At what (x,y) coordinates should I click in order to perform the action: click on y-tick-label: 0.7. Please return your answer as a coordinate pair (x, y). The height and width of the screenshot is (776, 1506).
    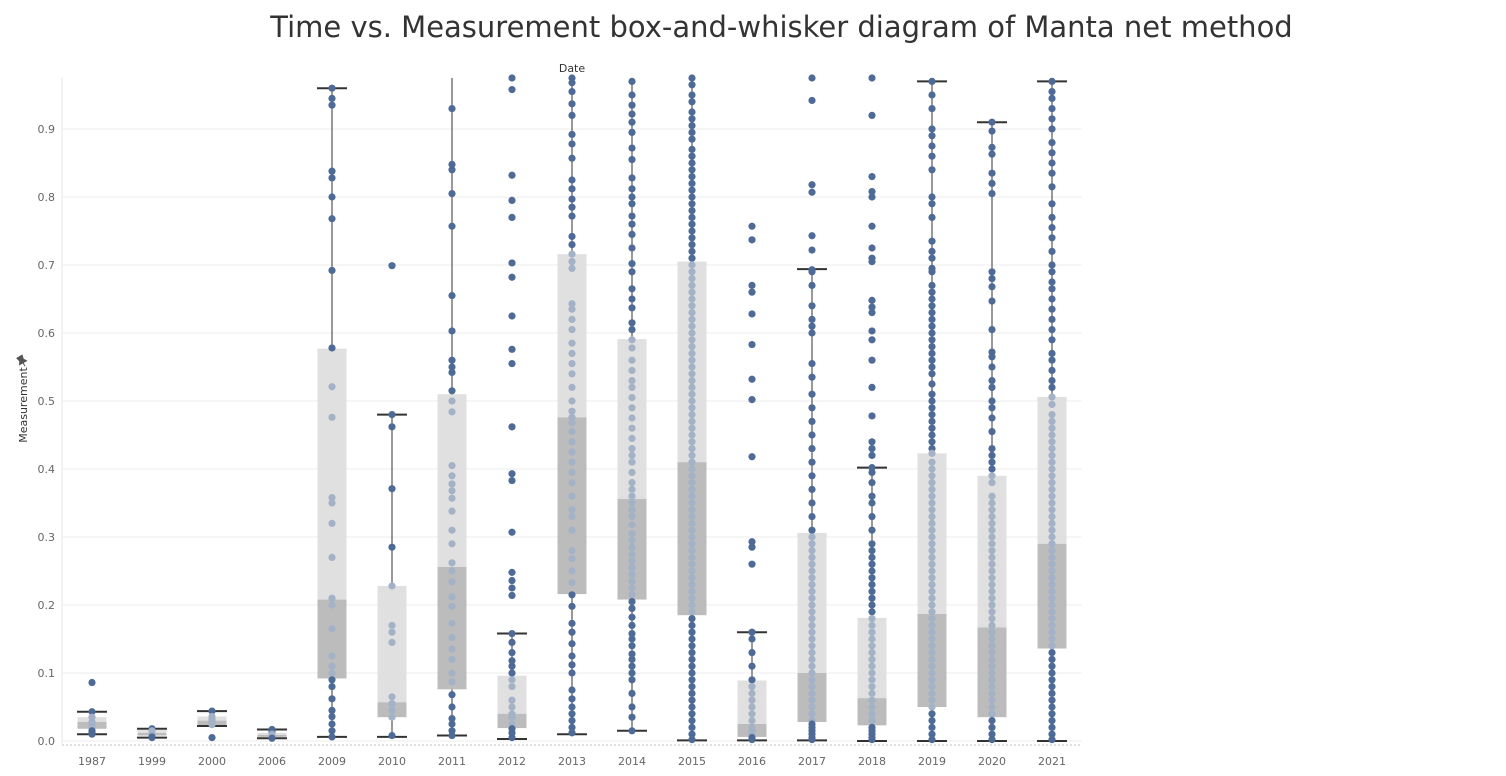
    Looking at the image, I should click on (47, 265).